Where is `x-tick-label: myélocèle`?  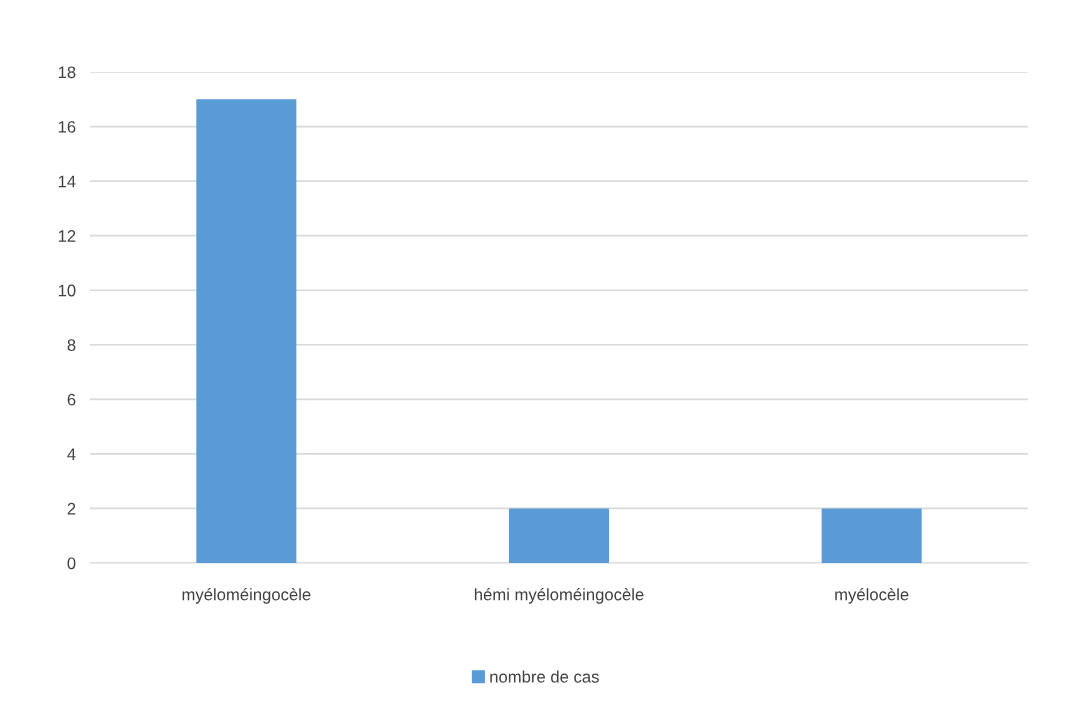
x-tick-label: myélocèle is located at coordinates (872, 596).